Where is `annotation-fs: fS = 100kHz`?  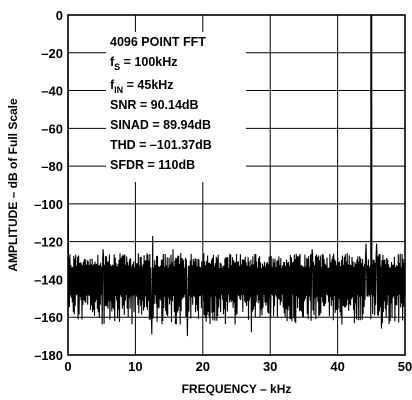 annotation-fs: fS = 100kHz is located at coordinates (144, 63).